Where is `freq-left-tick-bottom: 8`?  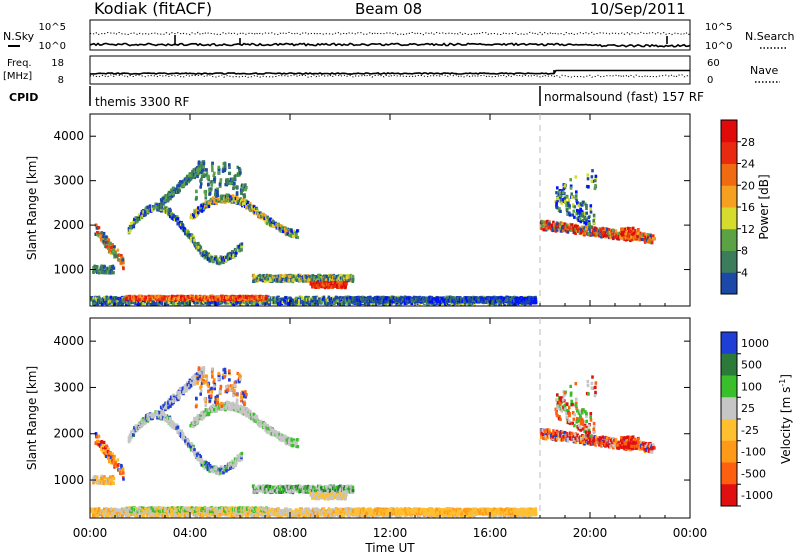
freq-left-tick-bottom: 8 is located at coordinates (61, 80).